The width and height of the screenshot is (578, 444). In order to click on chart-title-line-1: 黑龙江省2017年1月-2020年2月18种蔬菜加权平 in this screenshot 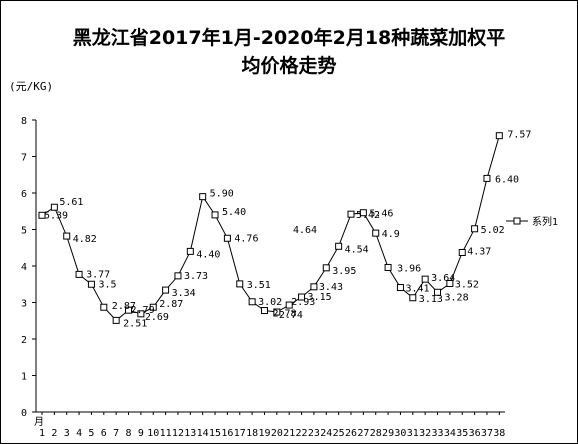, I will do `click(289, 38)`.